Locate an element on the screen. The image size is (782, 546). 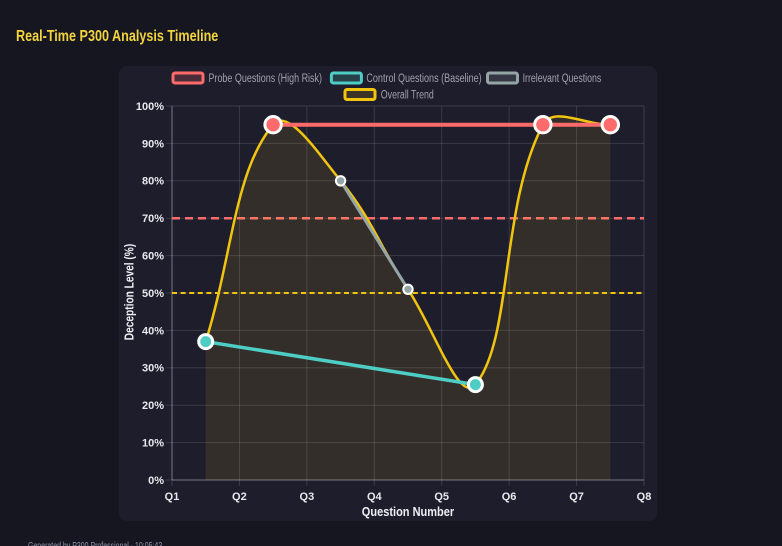
svg-text: Question Number is located at coordinates (408, 512).